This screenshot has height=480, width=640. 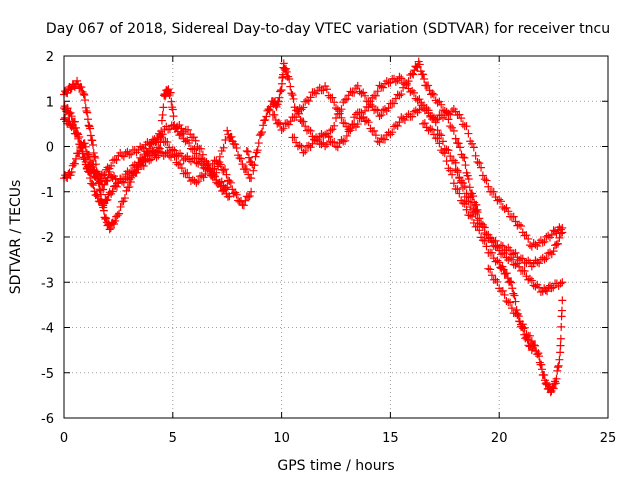 I want to click on y-tick-label: -4, so click(x=47, y=329).